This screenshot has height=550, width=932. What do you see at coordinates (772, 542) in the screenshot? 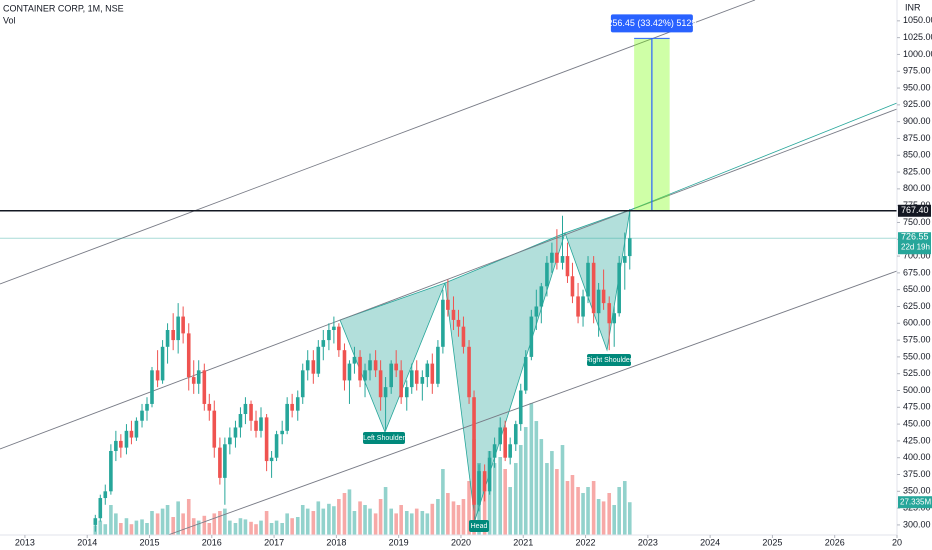
I see `x-tick-label: 2025` at bounding box center [772, 542].